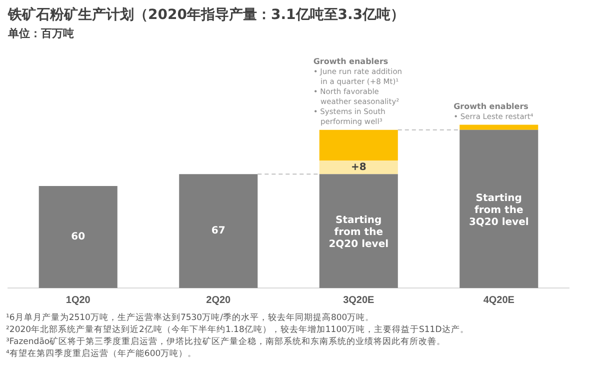 This screenshot has height=377, width=591. Describe the element at coordinates (190, 318) in the screenshot. I see `text: ¹6月单月产量为2510万吨，生产运营率达到7530万吨/季的水平，较去年同期提高800万吨。` at that location.